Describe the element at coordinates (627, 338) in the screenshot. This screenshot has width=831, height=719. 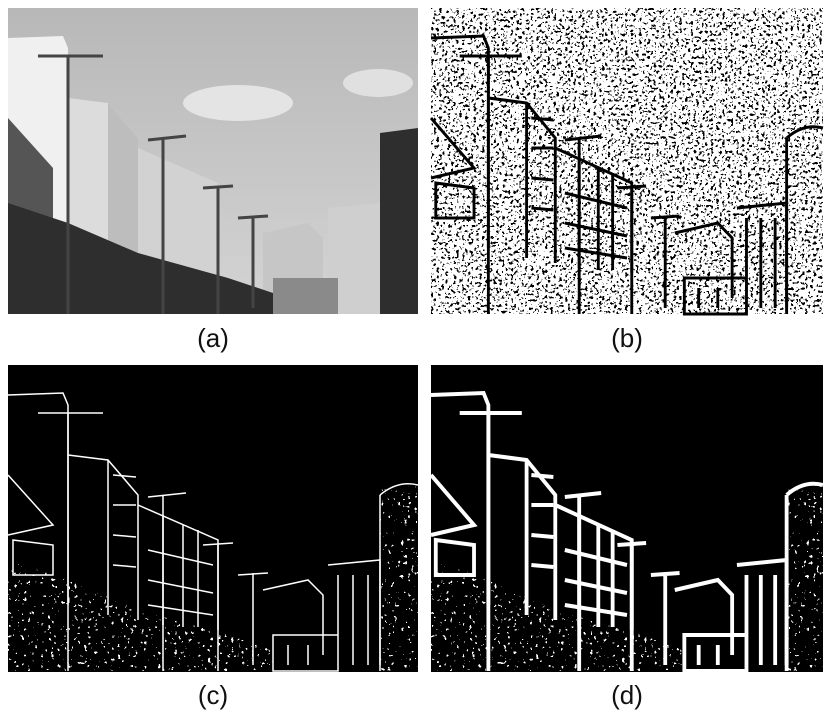
I see `panel-label: (b)` at that location.